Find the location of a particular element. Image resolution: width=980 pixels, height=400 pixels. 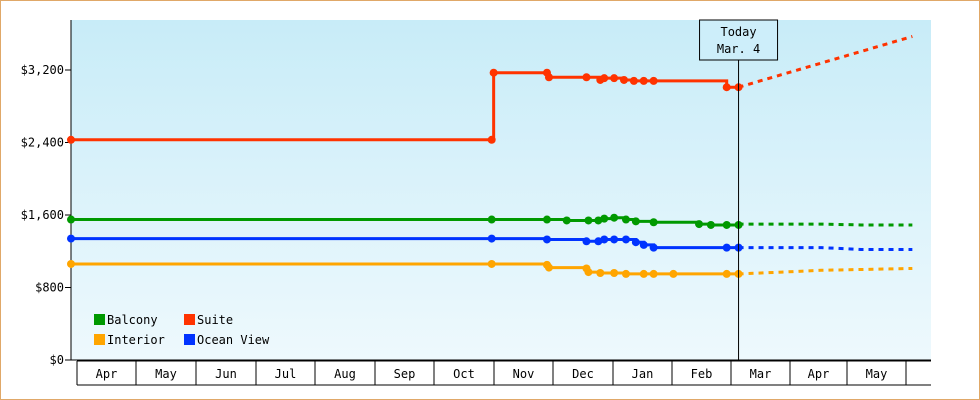

y-tick-label: $1,600 is located at coordinates (42, 215).